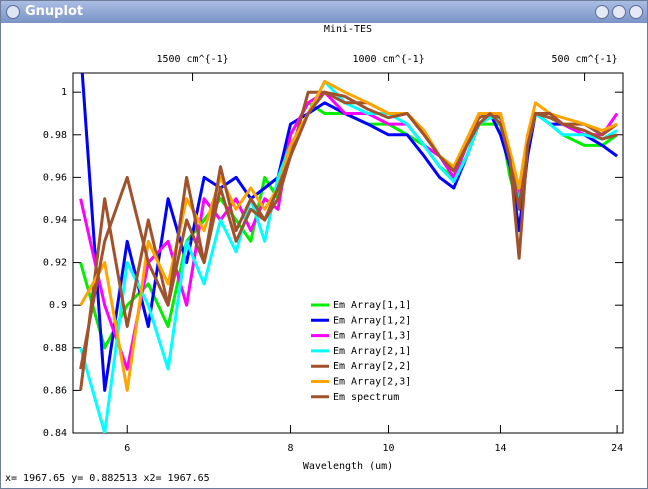 This screenshot has height=489, width=648. I want to click on y-tick-label: 1, so click(64, 92).